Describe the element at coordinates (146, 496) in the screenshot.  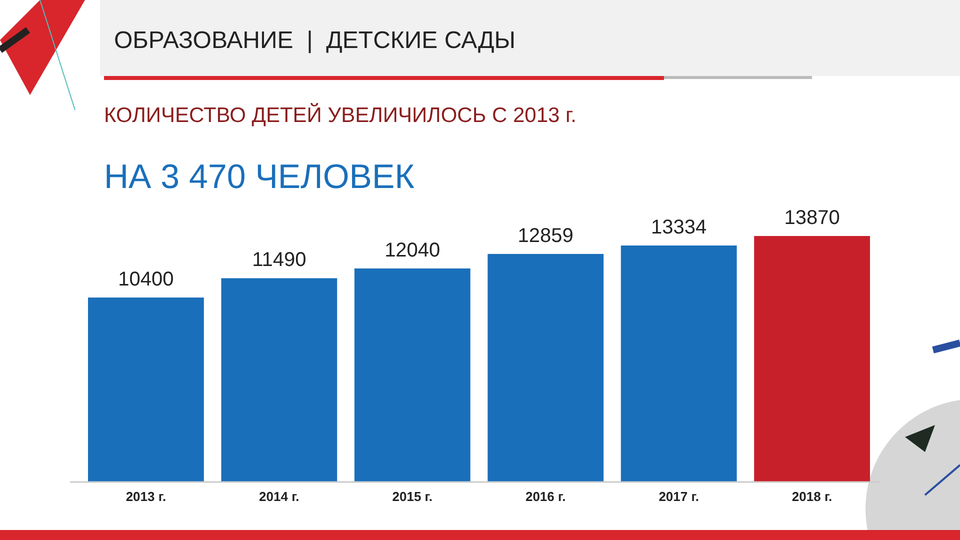
I see `x-tick-label: 2013 г.` at that location.